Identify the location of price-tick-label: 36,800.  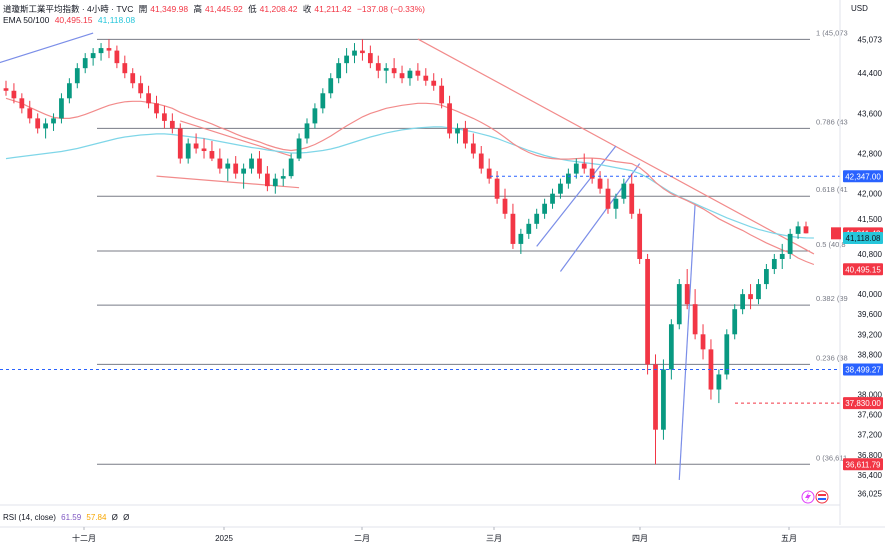
(870, 455).